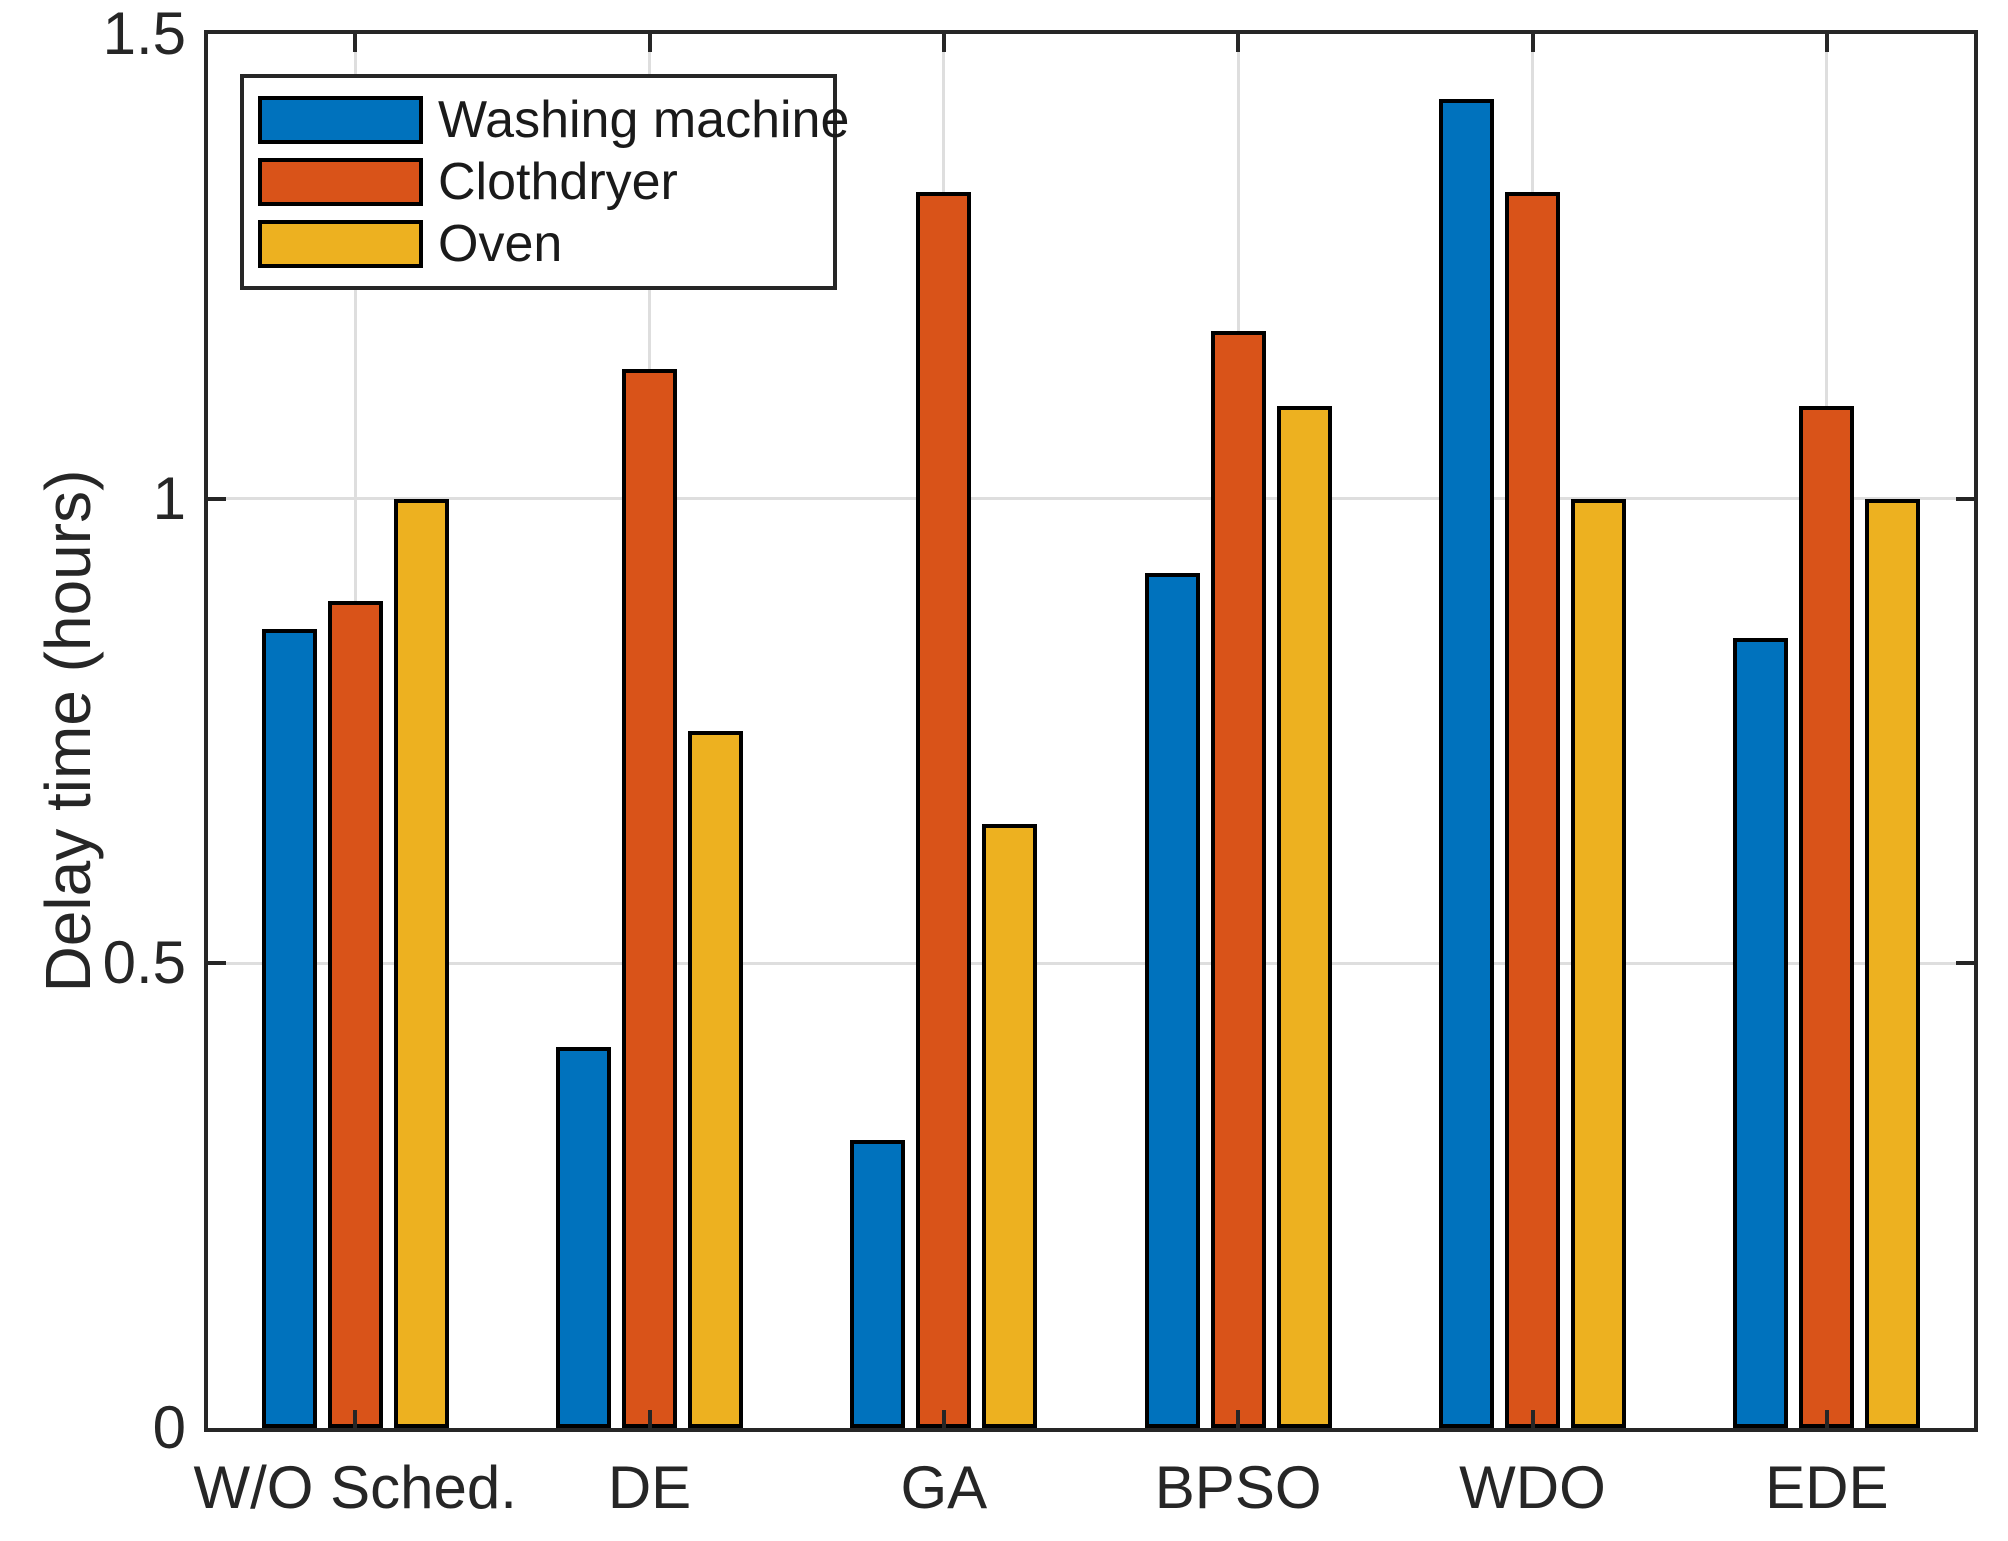 The height and width of the screenshot is (1541, 2008). What do you see at coordinates (340, 244) in the screenshot?
I see `legend-swatch-oven` at bounding box center [340, 244].